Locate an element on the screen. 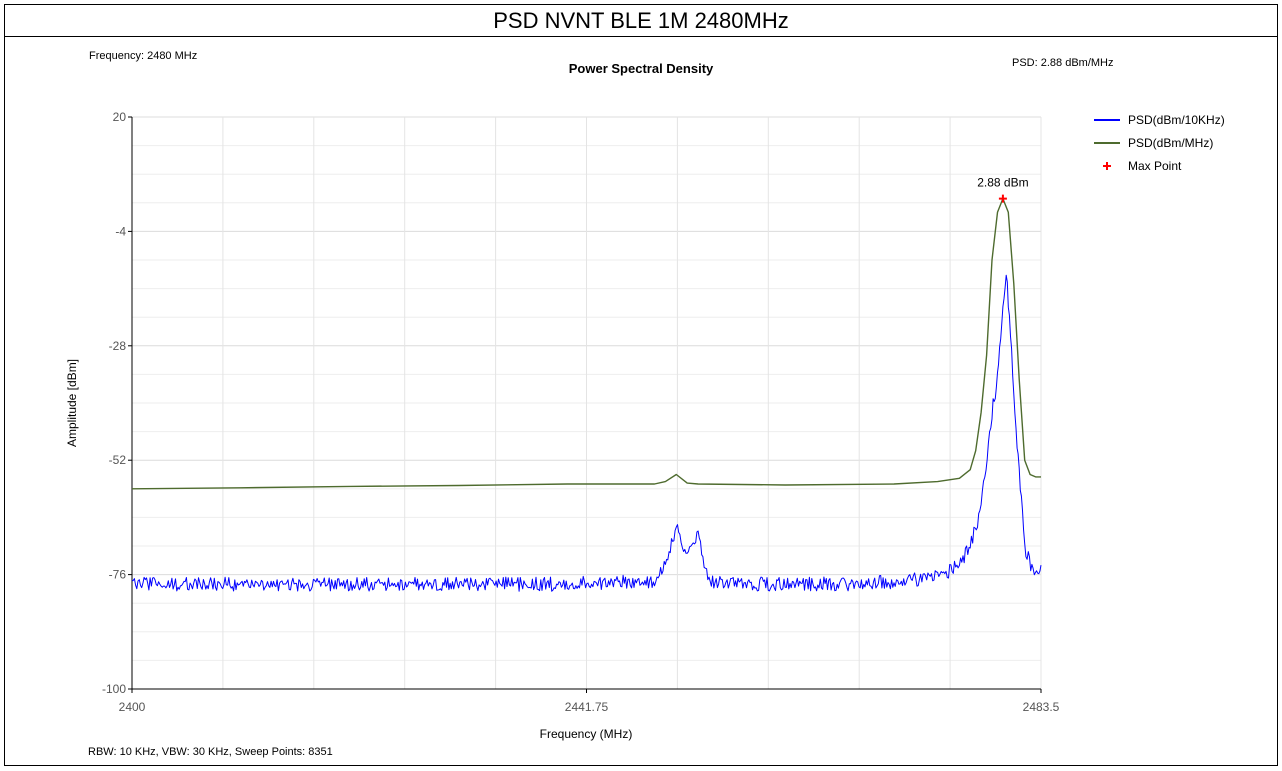 This screenshot has width=1282, height=771. y-tick-label: -100 is located at coordinates (114, 689).